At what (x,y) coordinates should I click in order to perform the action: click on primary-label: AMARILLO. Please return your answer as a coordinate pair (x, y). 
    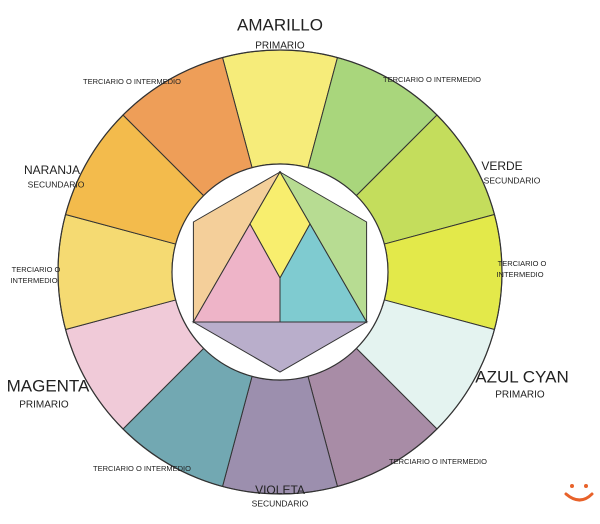
    Looking at the image, I should click on (280, 24).